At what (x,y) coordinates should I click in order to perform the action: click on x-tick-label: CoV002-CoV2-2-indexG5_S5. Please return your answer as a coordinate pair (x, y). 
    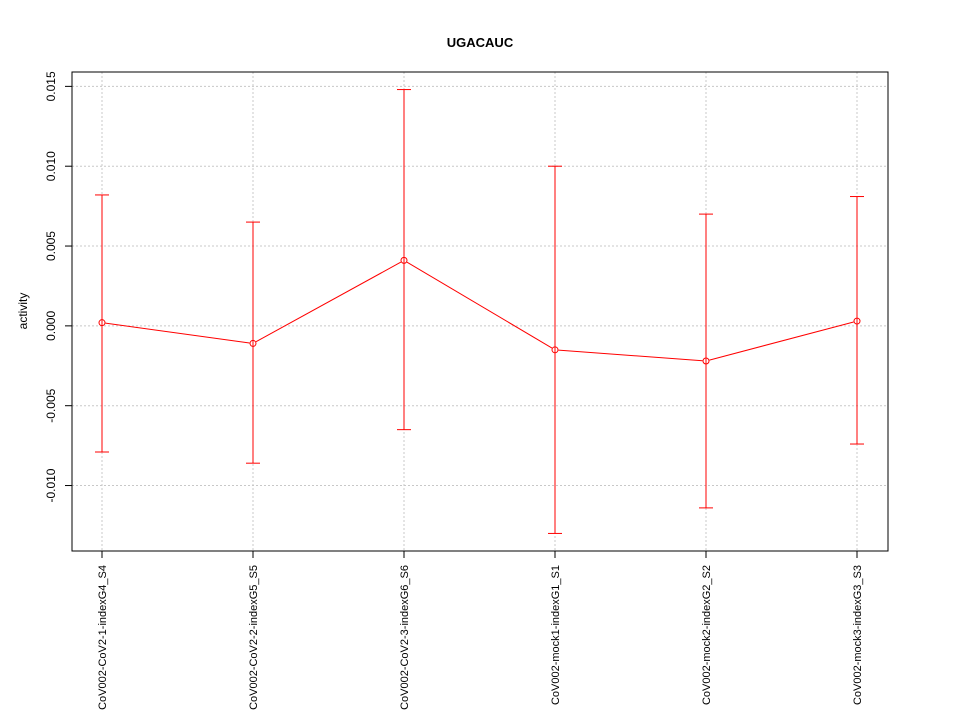
    Looking at the image, I should click on (254, 637).